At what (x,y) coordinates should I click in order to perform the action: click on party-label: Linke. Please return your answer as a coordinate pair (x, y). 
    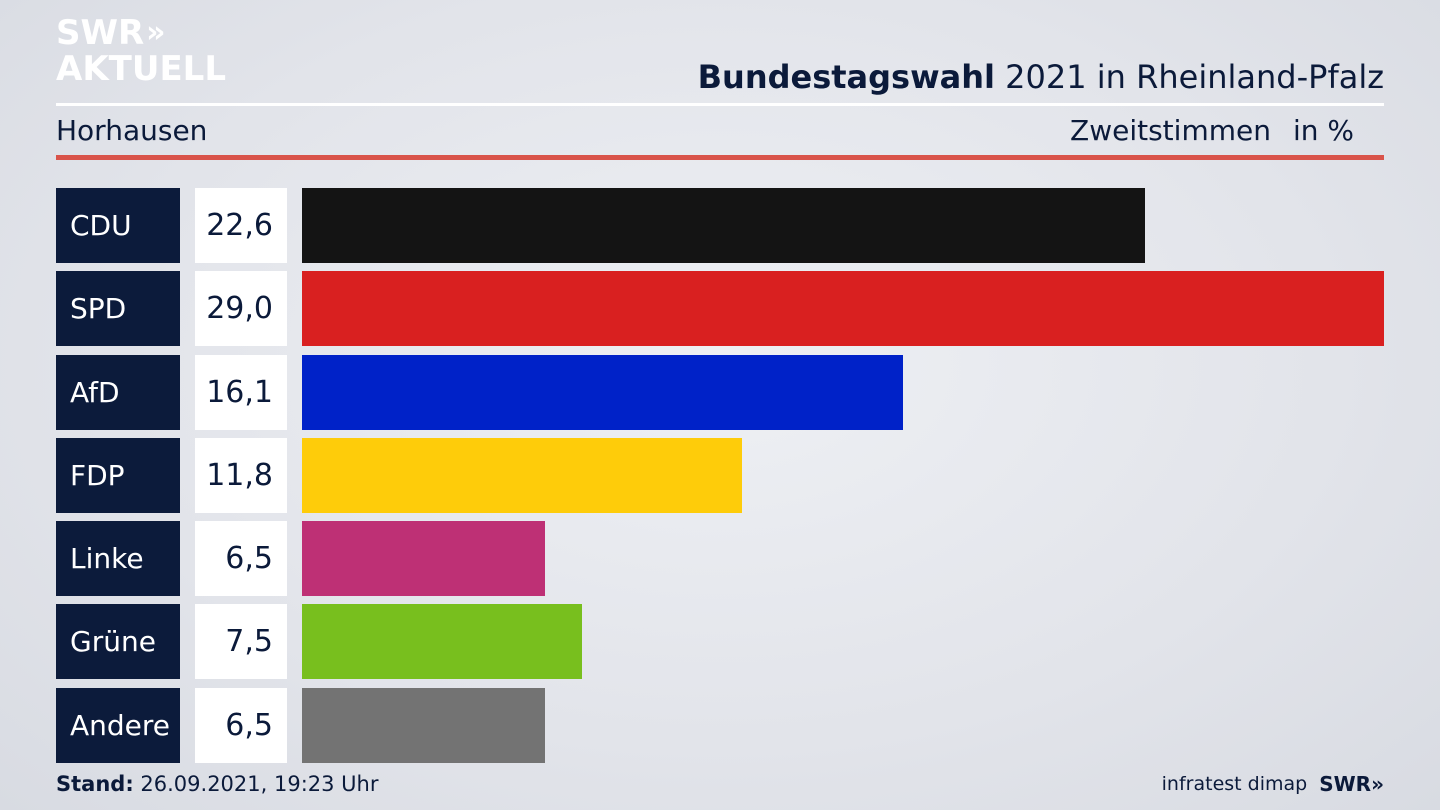
    Looking at the image, I should click on (118, 559).